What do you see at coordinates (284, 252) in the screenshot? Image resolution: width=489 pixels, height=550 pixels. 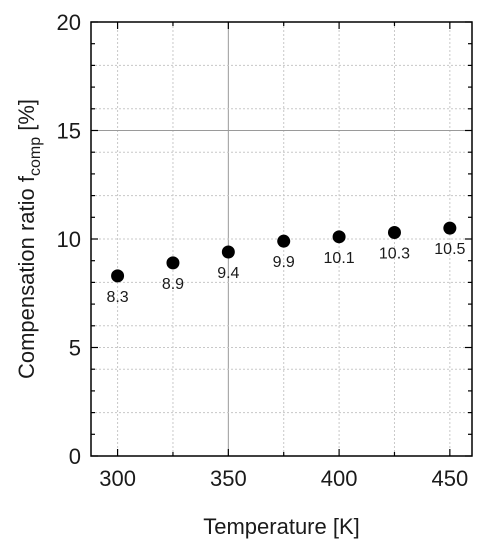 I see `data-points` at bounding box center [284, 252].